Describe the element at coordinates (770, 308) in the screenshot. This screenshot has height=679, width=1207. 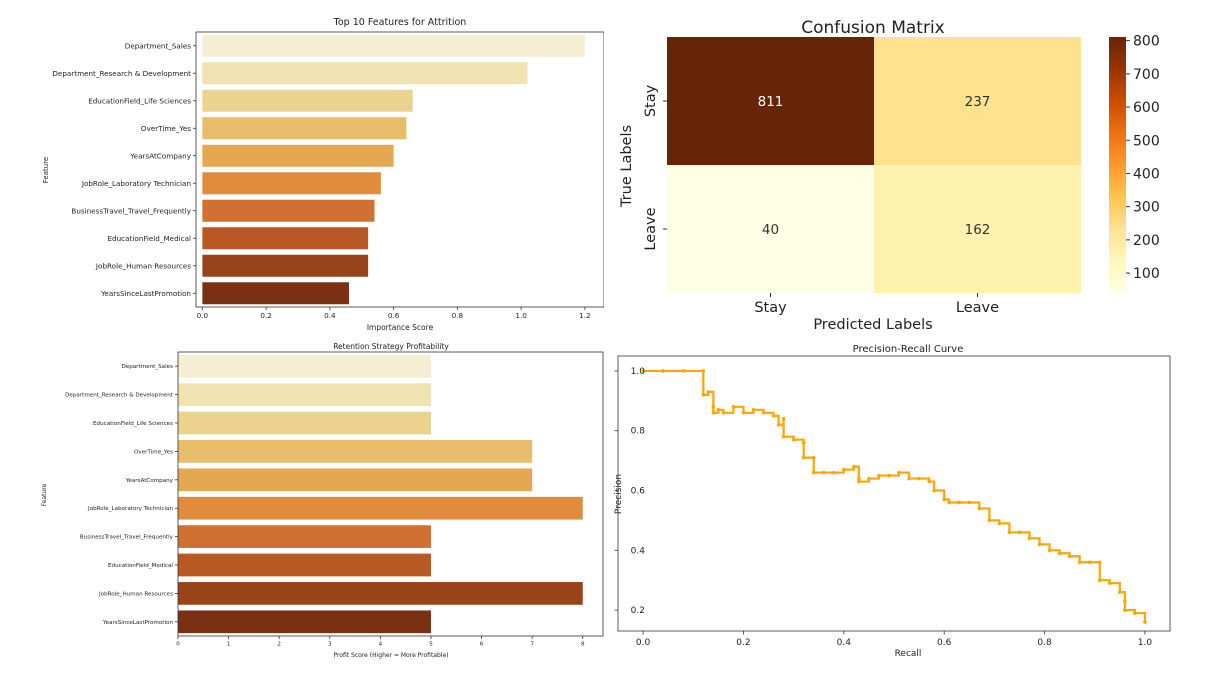
I see `x-tick-label: Stay` at that location.